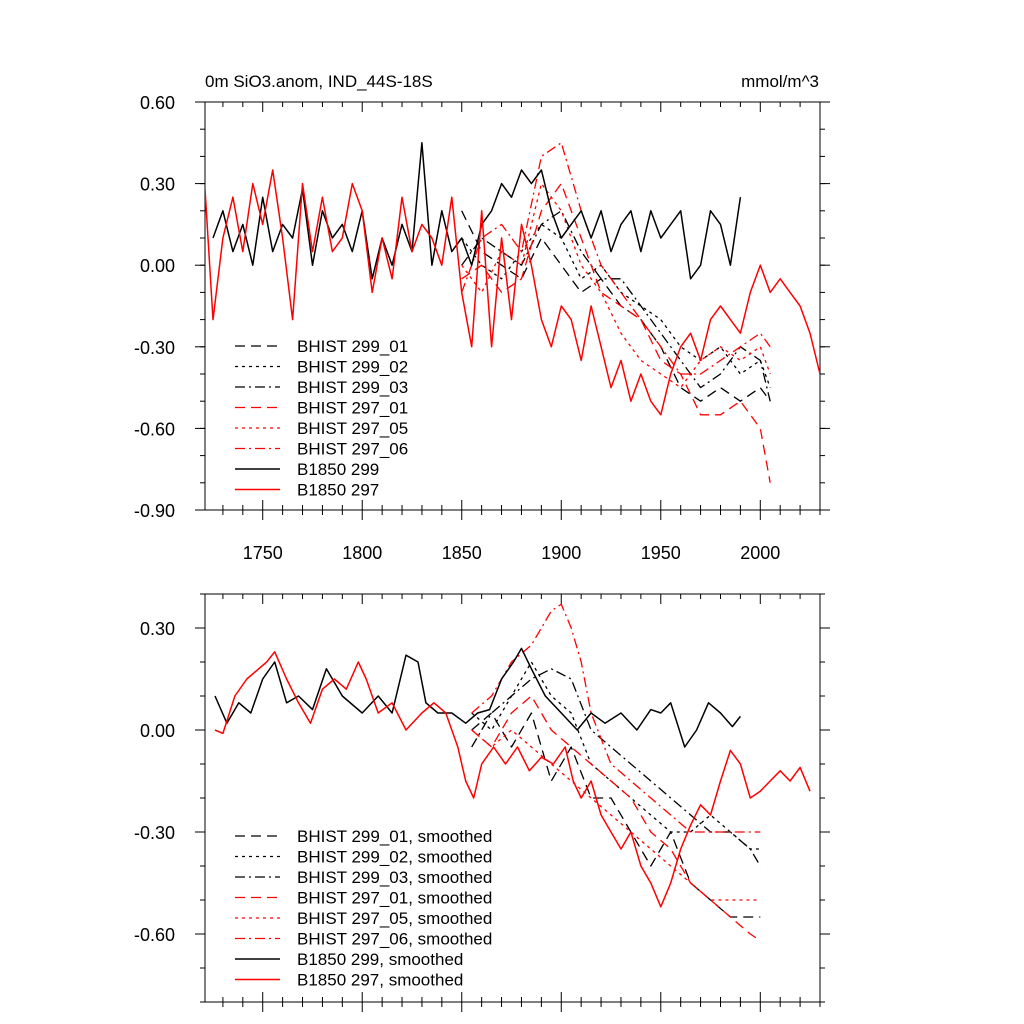  What do you see at coordinates (780, 81) in the screenshot?
I see `units-label: mmol/m^3` at bounding box center [780, 81].